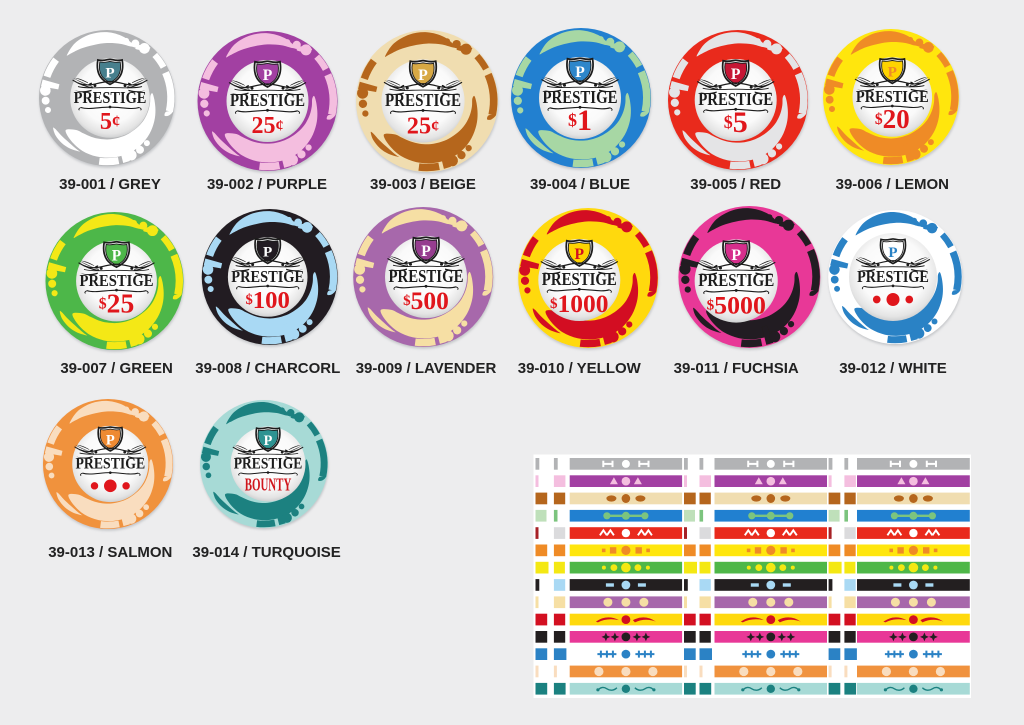 The image size is (1024, 725). Describe the element at coordinates (580, 368) in the screenshot. I see `svg-text: 39-010 / YELLOW` at that location.